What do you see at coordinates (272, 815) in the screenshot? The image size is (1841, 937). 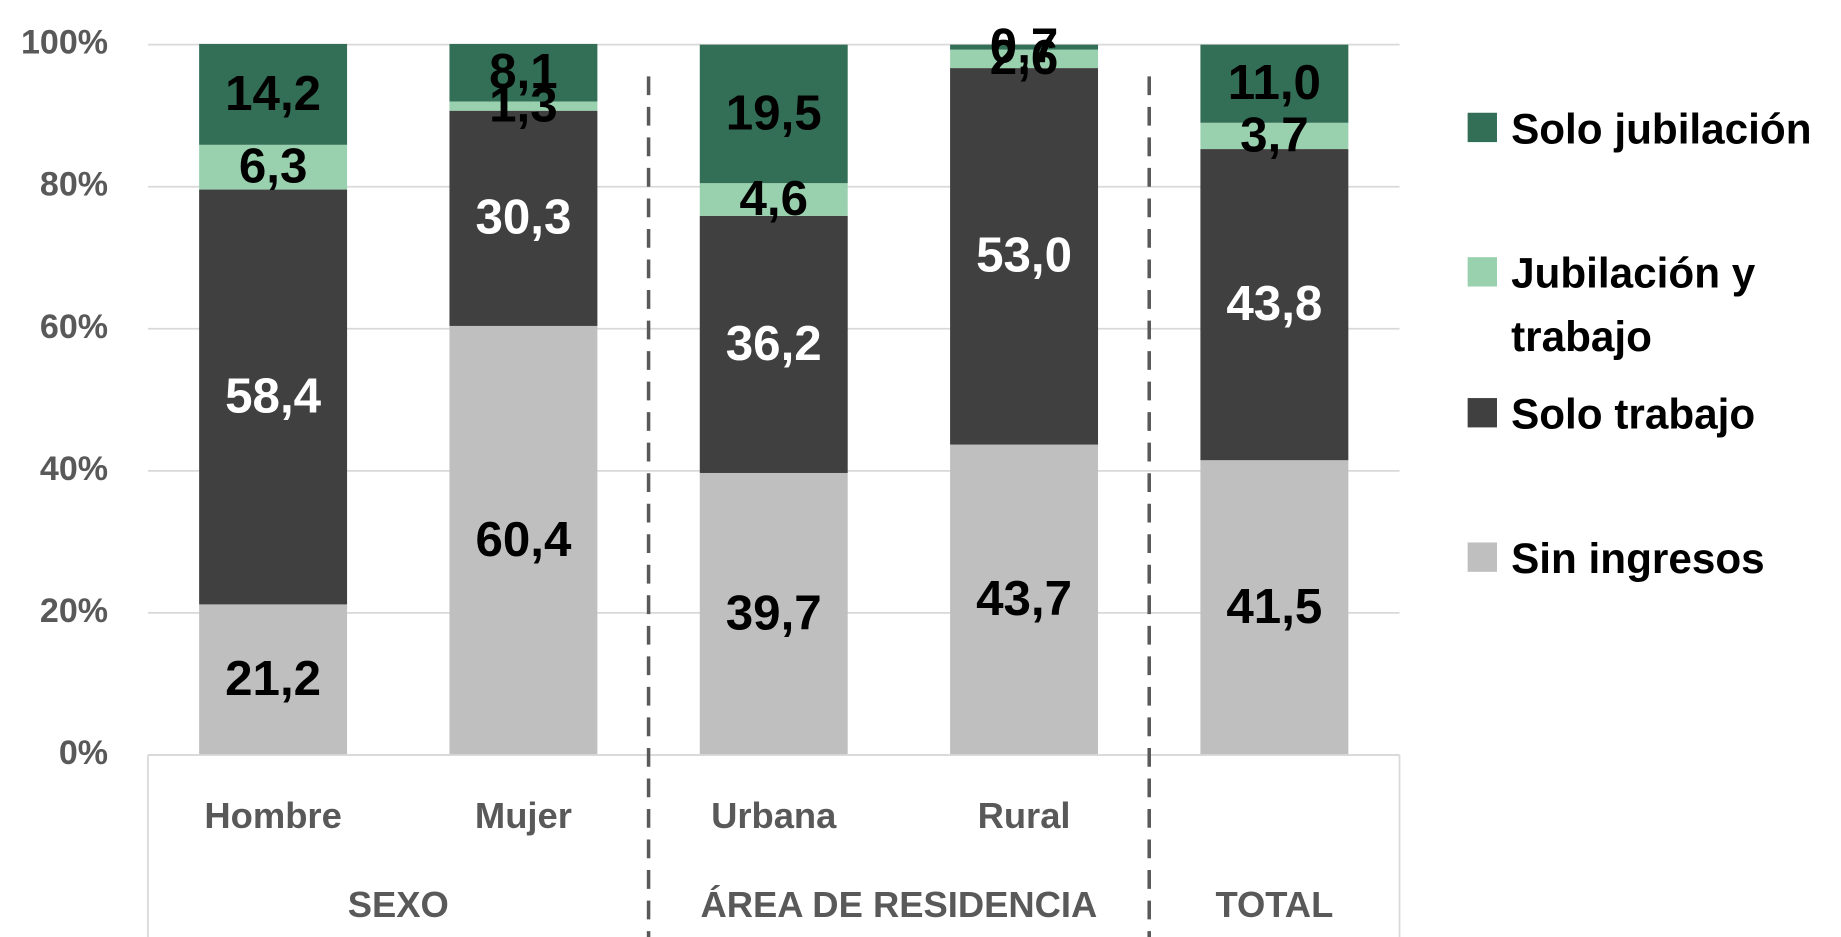 I see `x-tick-label: Hombre` at bounding box center [272, 815].